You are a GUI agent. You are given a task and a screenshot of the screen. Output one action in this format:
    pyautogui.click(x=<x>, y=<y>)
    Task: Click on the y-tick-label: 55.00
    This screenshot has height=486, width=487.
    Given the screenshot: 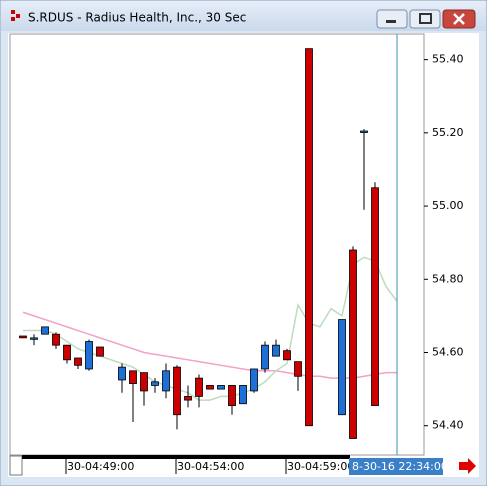 What is the action you would take?
    pyautogui.click(x=448, y=205)
    